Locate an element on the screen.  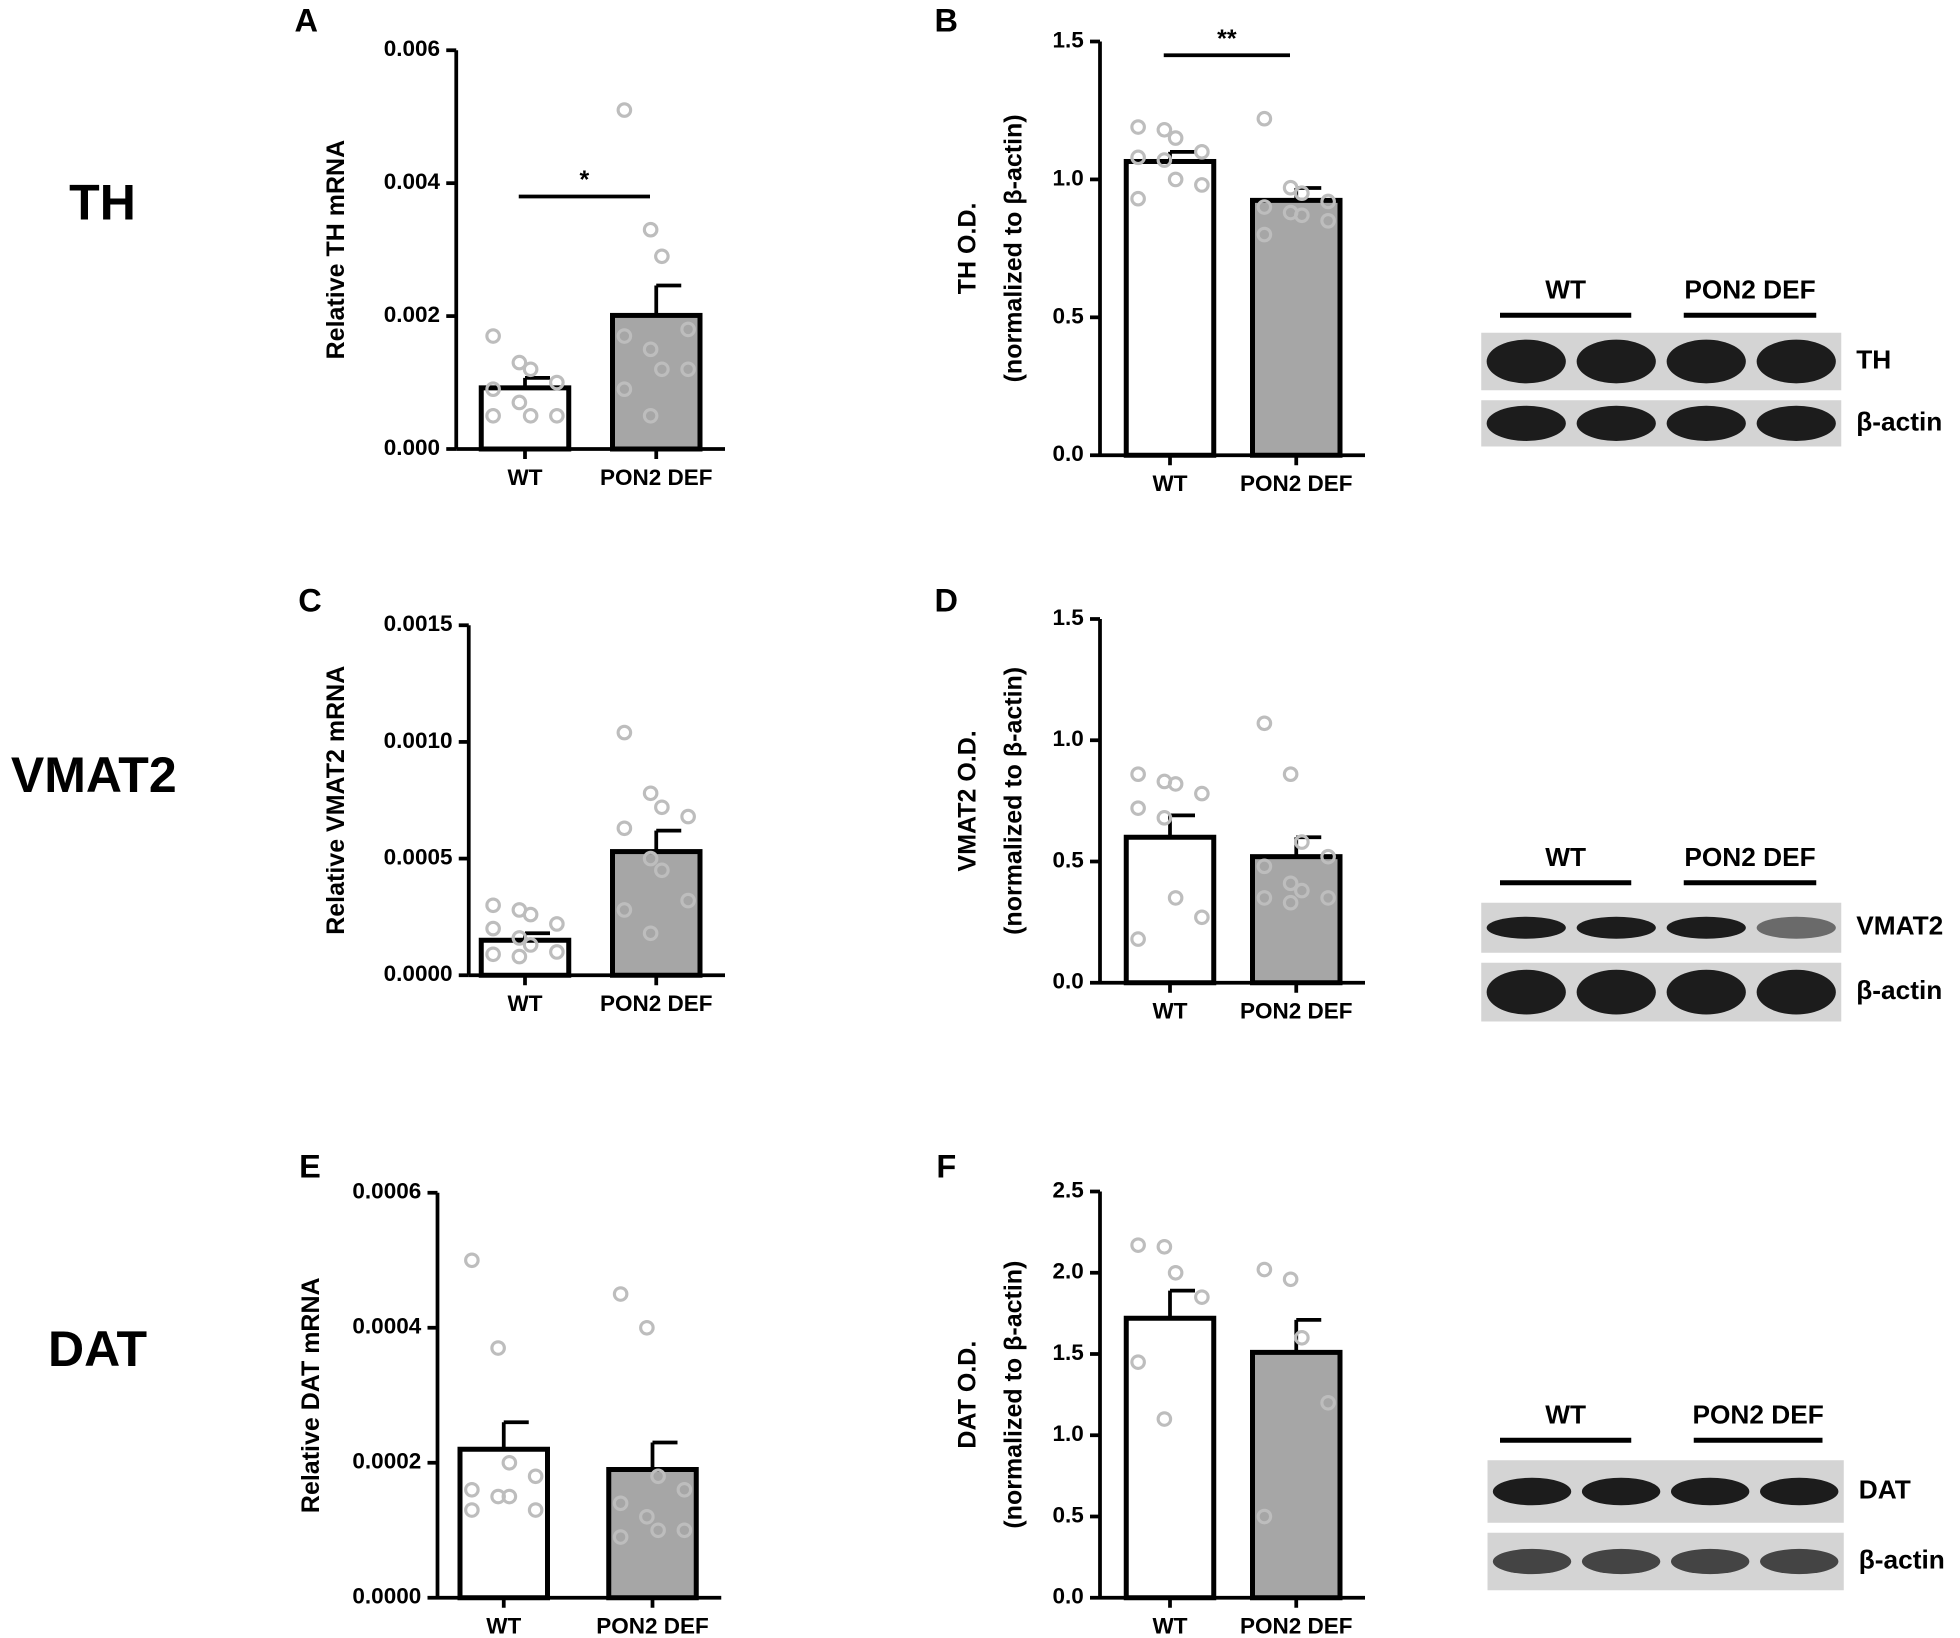
panel-letter: A is located at coordinates (306, 20).